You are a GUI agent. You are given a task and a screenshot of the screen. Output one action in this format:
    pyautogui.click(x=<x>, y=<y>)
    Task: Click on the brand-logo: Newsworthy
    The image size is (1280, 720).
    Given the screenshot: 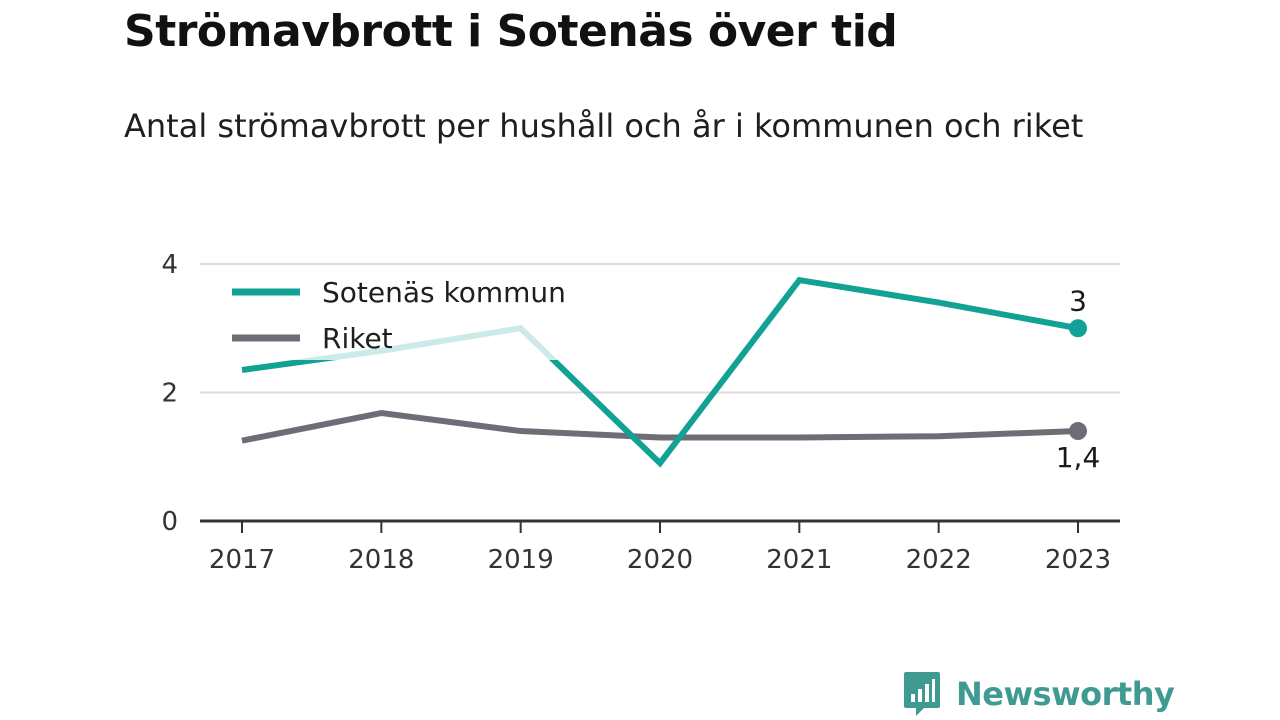 What is the action you would take?
    pyautogui.click(x=1038, y=694)
    